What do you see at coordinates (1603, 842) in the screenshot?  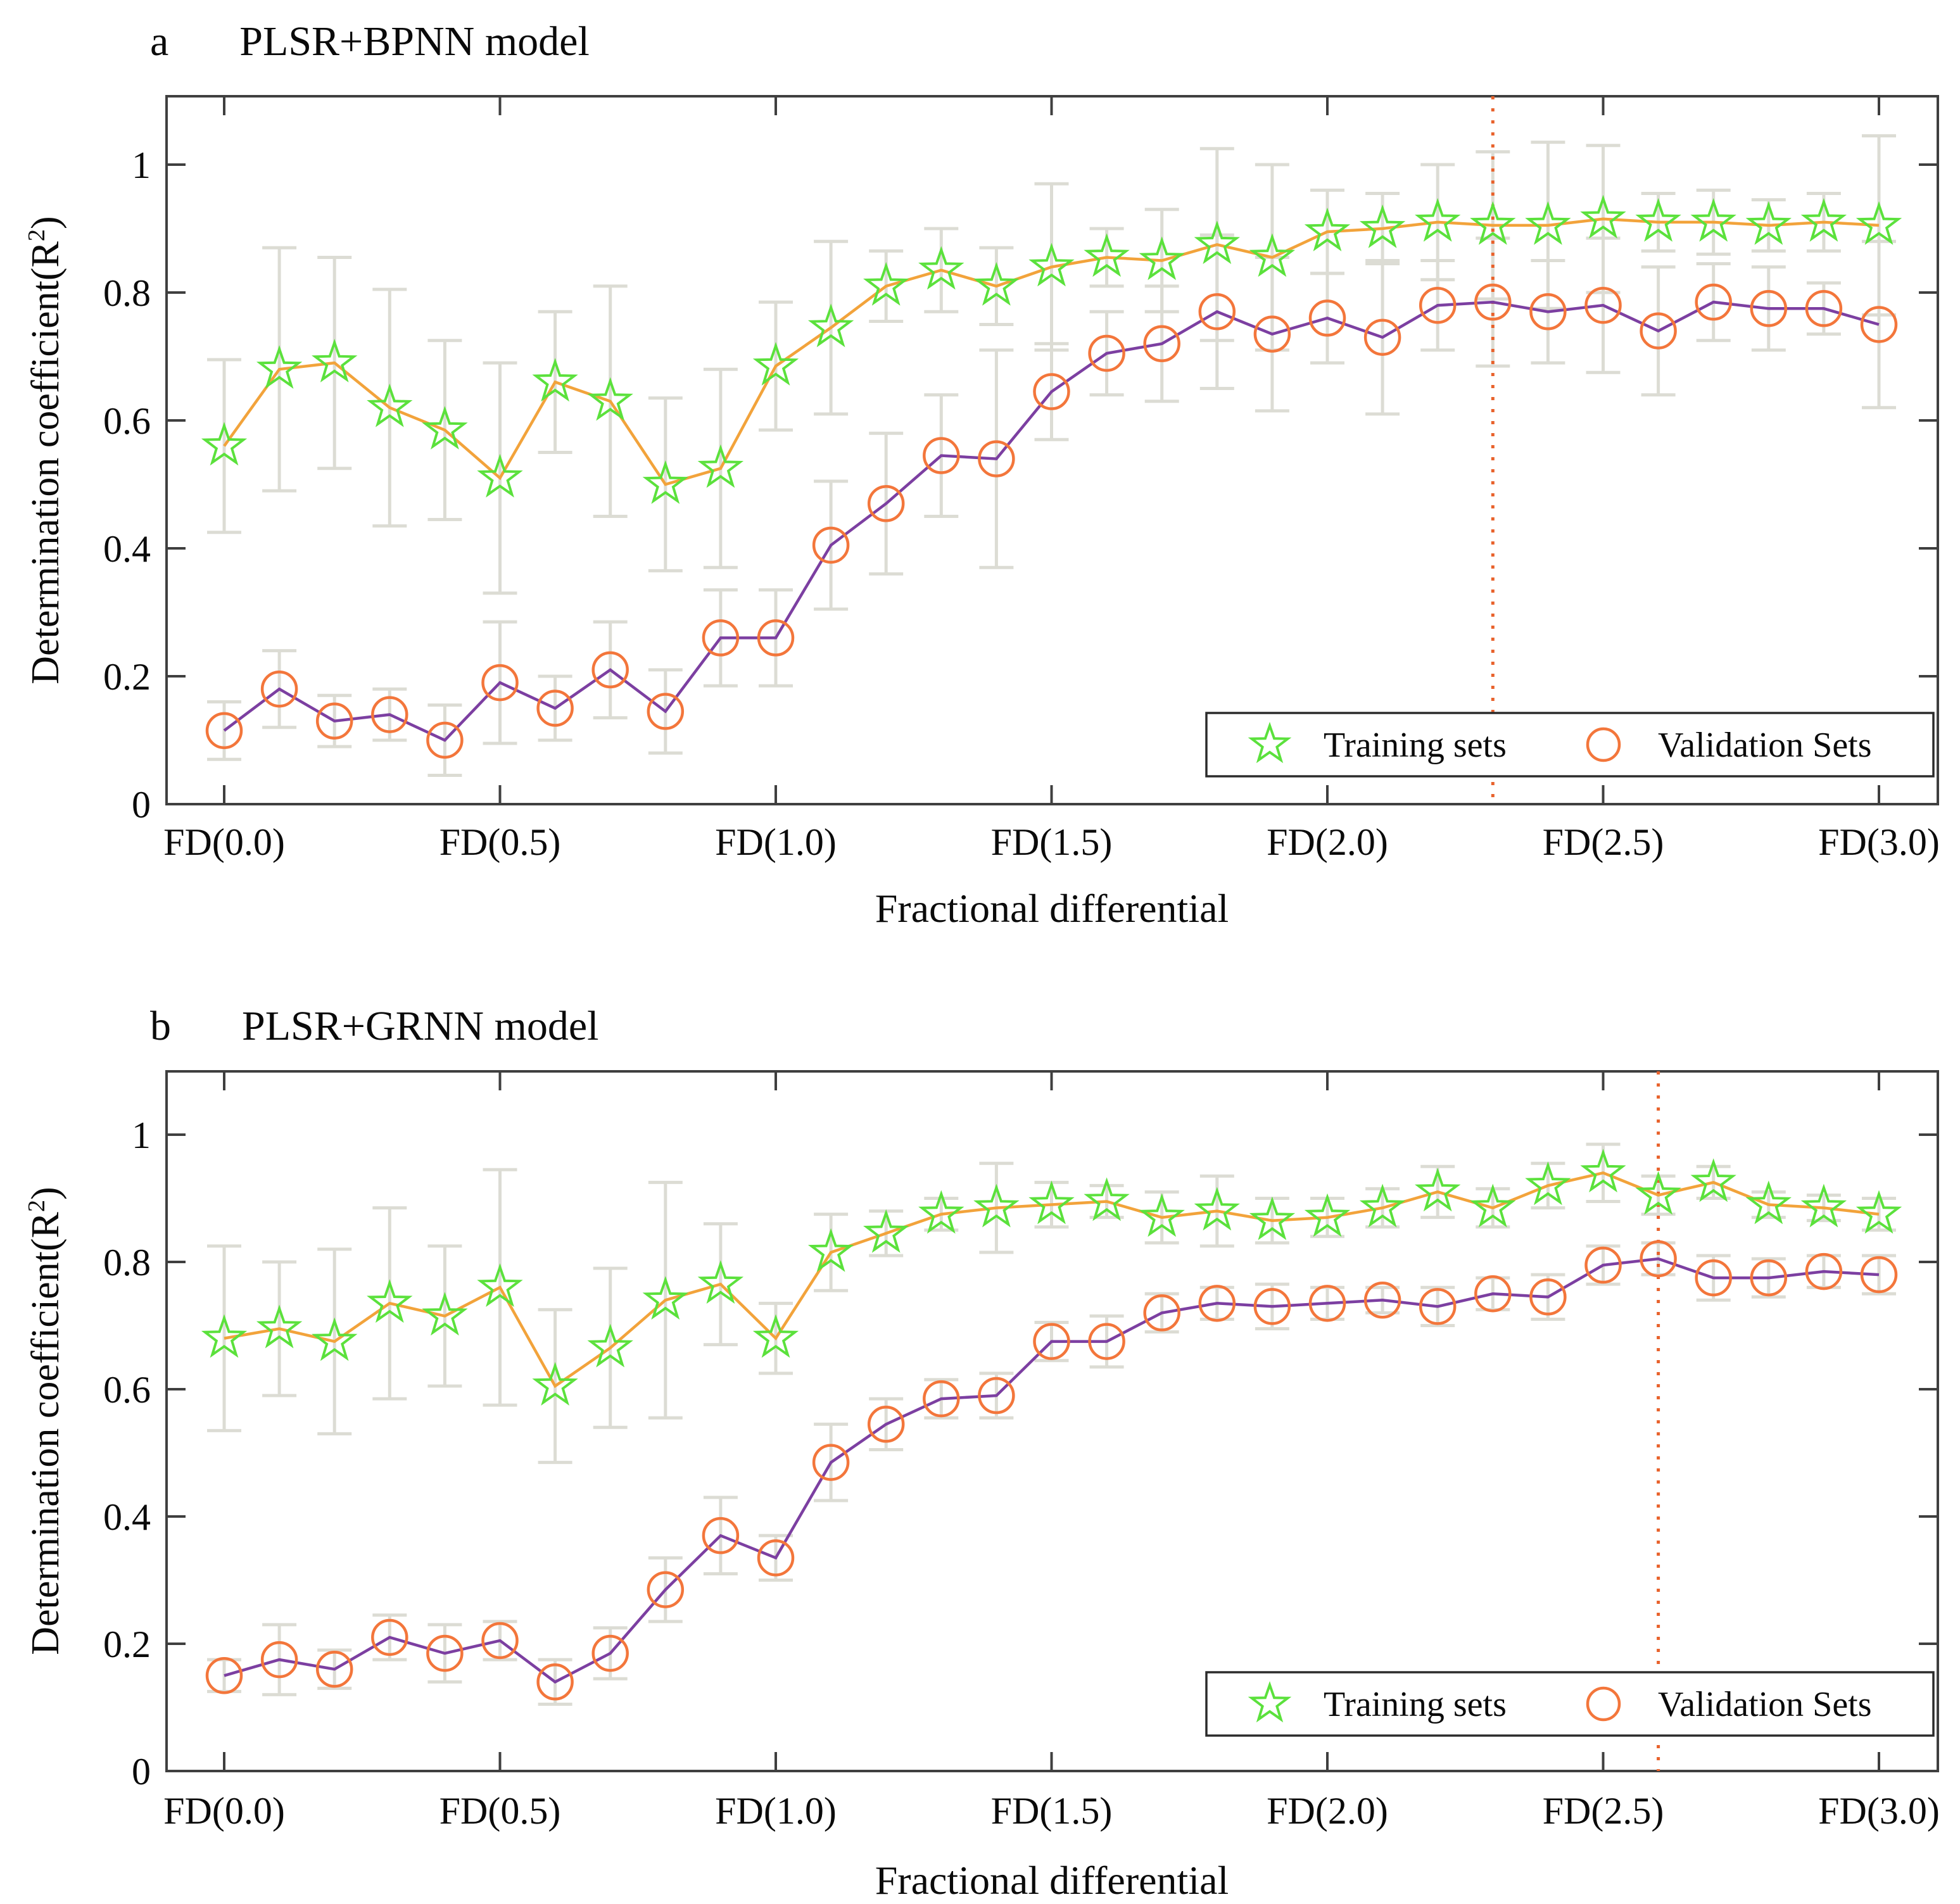 I see `panel-a-x-tick-label: FD(2.5)` at bounding box center [1603, 842].